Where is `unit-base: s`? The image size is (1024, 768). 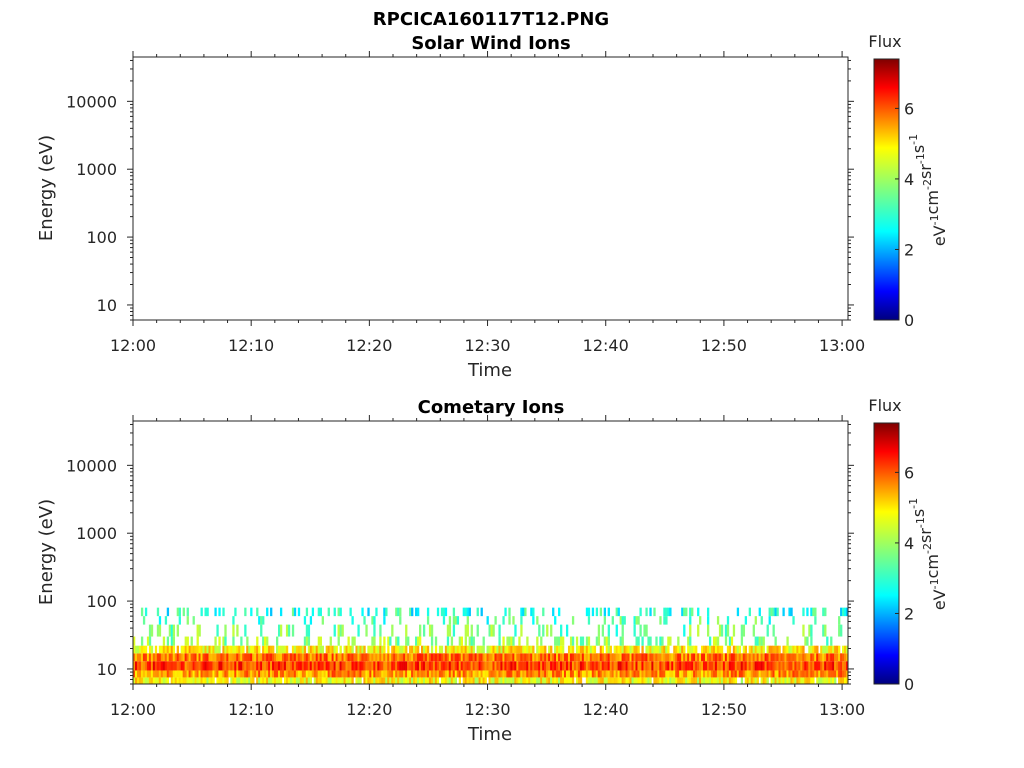 unit-base: s is located at coordinates (918, 149).